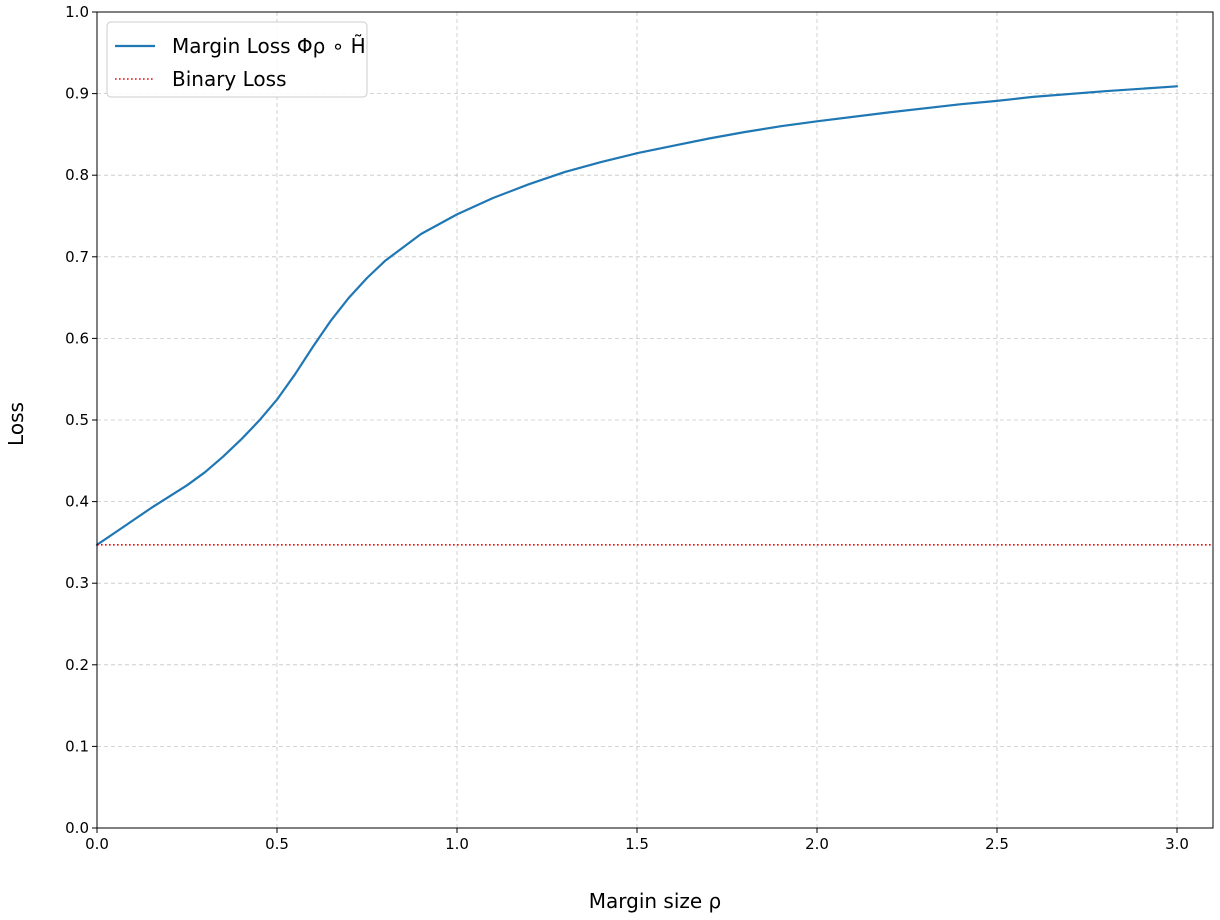 The width and height of the screenshot is (1220, 920). I want to click on legend-box, so click(237, 59).